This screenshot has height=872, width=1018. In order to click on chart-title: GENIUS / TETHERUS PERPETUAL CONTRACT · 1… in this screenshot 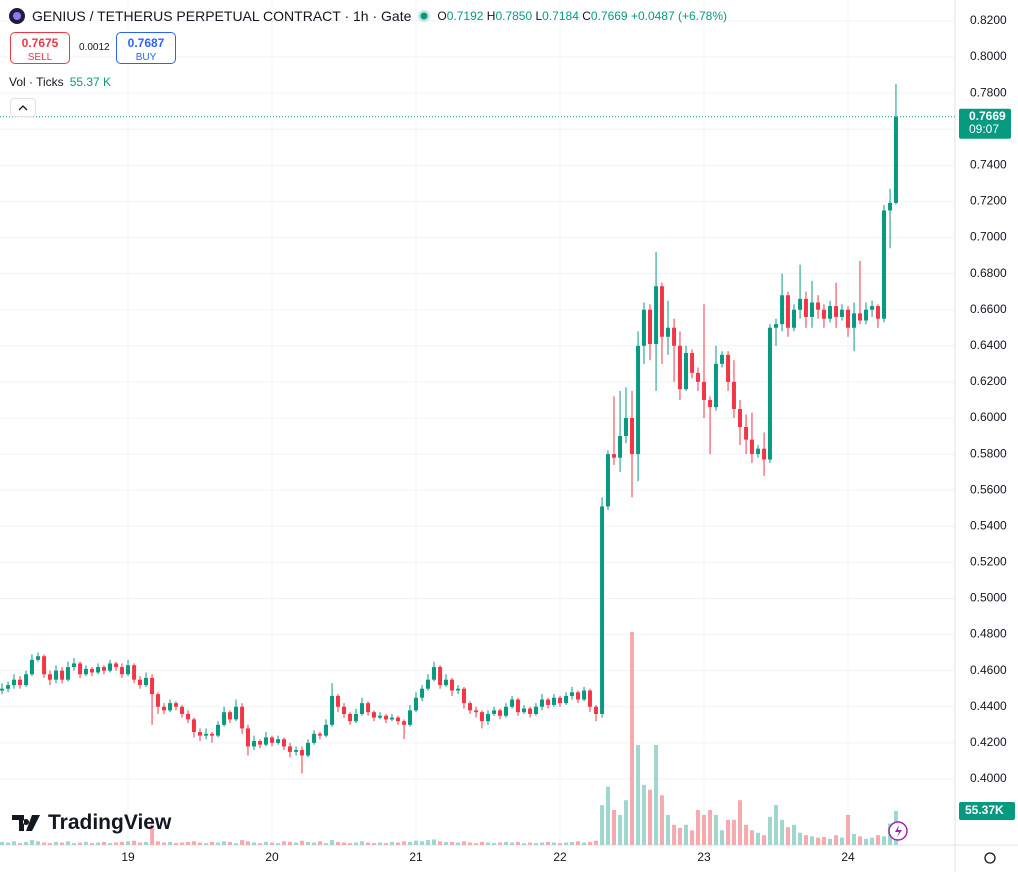, I will do `click(222, 16)`.